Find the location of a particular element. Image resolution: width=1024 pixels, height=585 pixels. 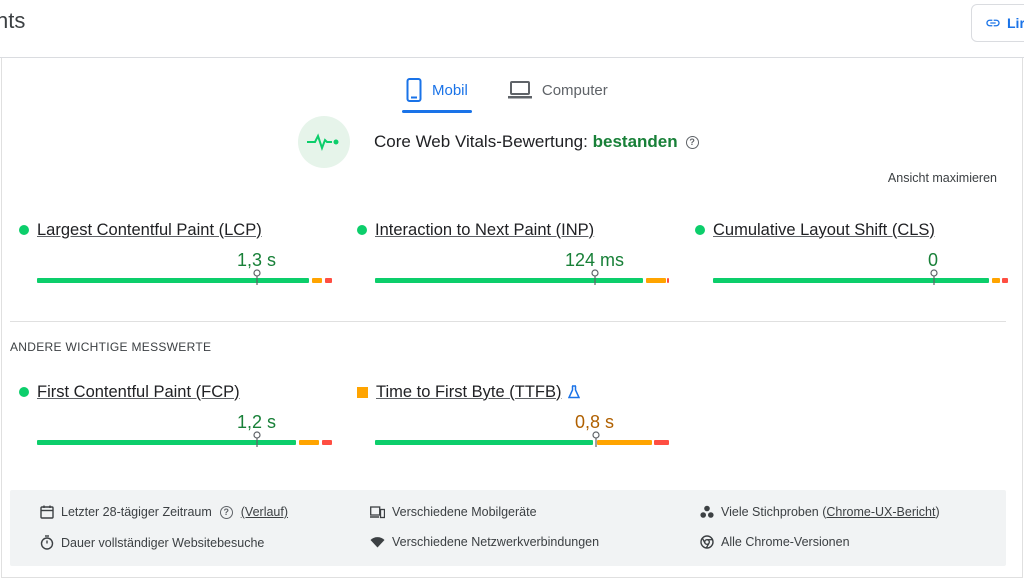

metric-ttfb: Time to First Byte (TTFB) 0,8 s is located at coordinates (513, 415).